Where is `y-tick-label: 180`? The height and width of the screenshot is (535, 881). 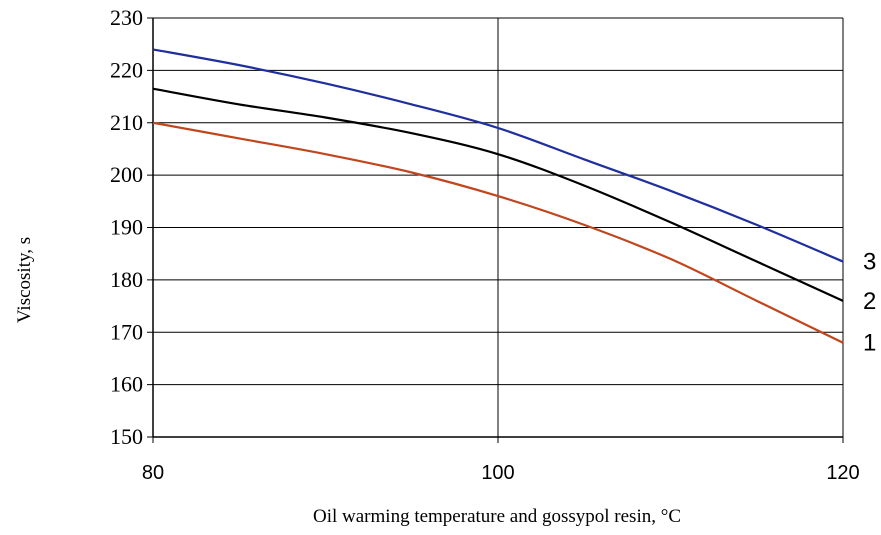
y-tick-label: 180 is located at coordinates (126, 279).